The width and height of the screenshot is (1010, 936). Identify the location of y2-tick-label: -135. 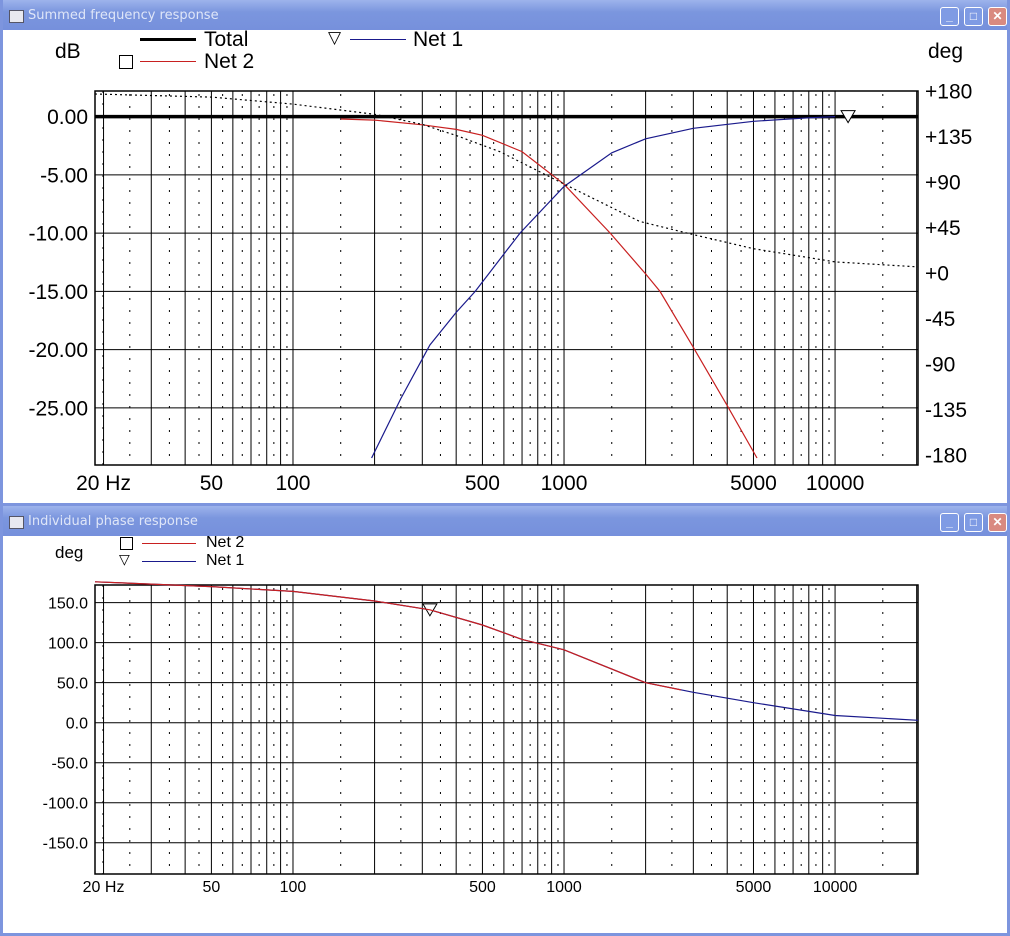
(946, 410).